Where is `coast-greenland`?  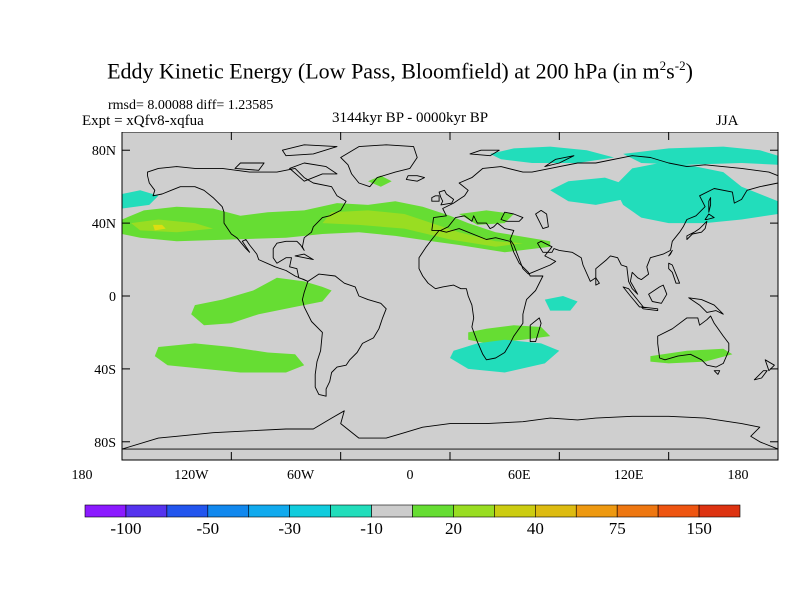
coast-greenland is located at coordinates (379, 166).